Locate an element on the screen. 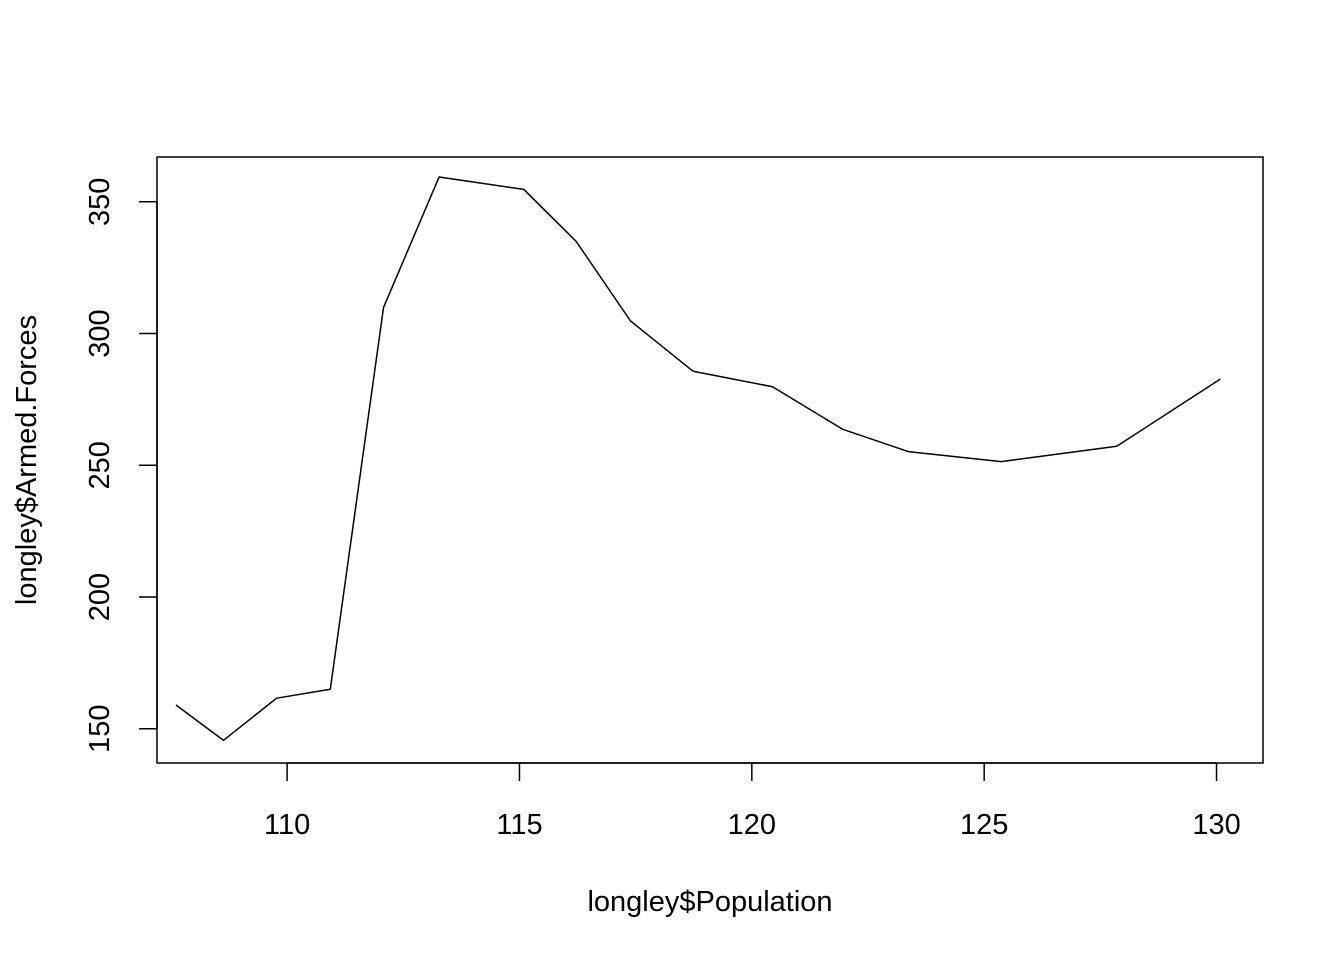 The height and width of the screenshot is (965, 1344). x-tick-label: 130 is located at coordinates (1216, 825).